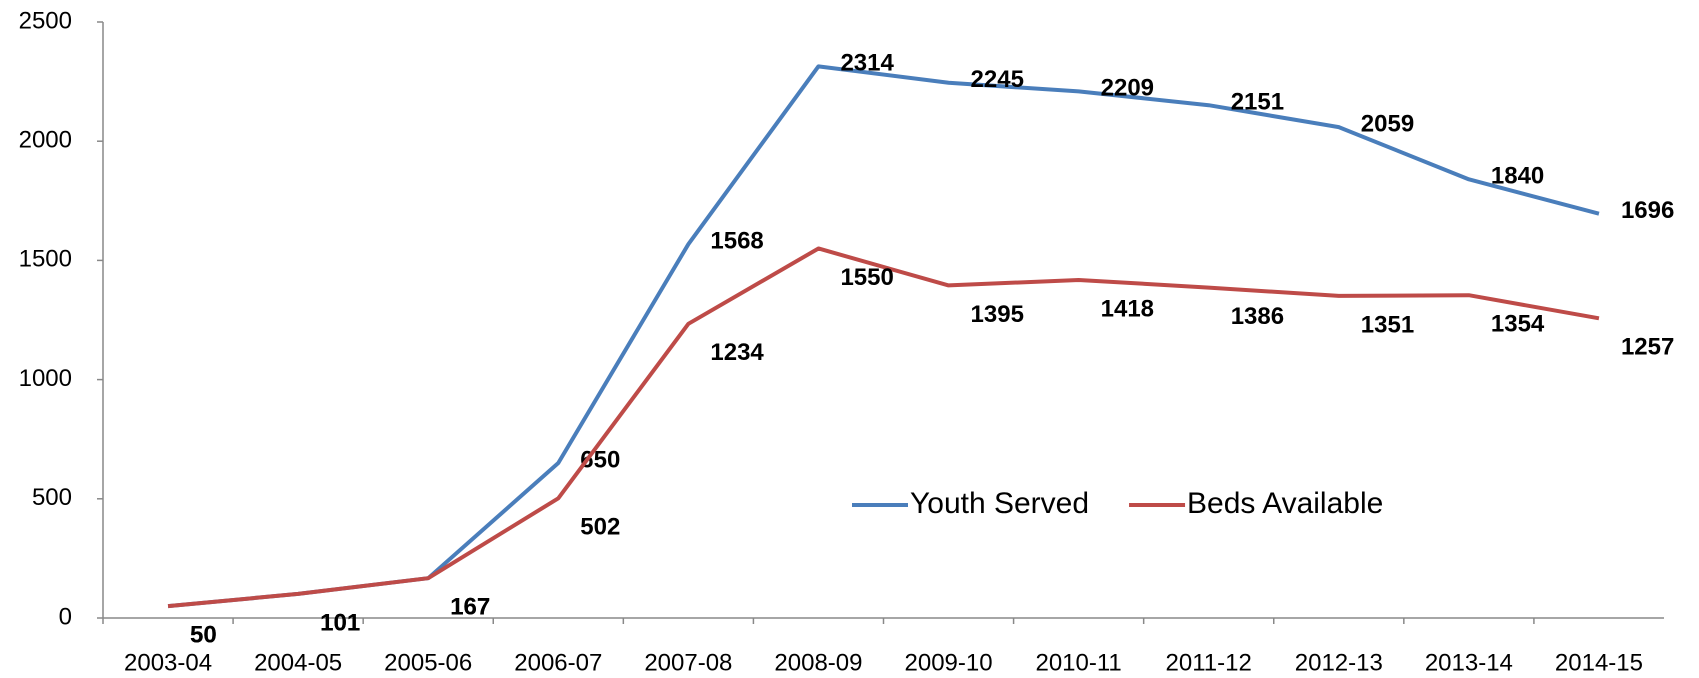  Describe the element at coordinates (736, 241) in the screenshot. I see `data-label: 1568` at that location.